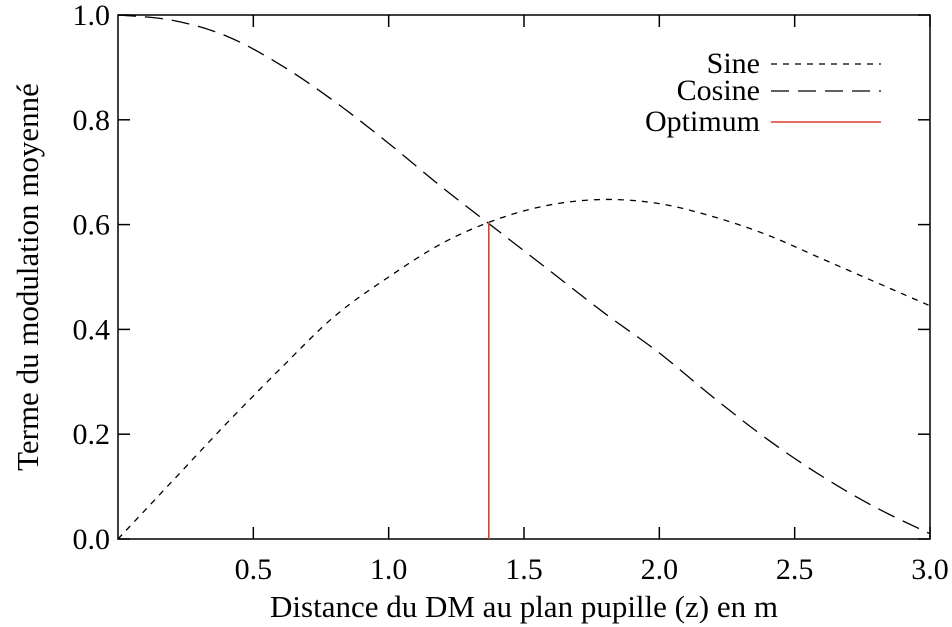  I want to click on x-tick-label: 1.0, so click(389, 569).